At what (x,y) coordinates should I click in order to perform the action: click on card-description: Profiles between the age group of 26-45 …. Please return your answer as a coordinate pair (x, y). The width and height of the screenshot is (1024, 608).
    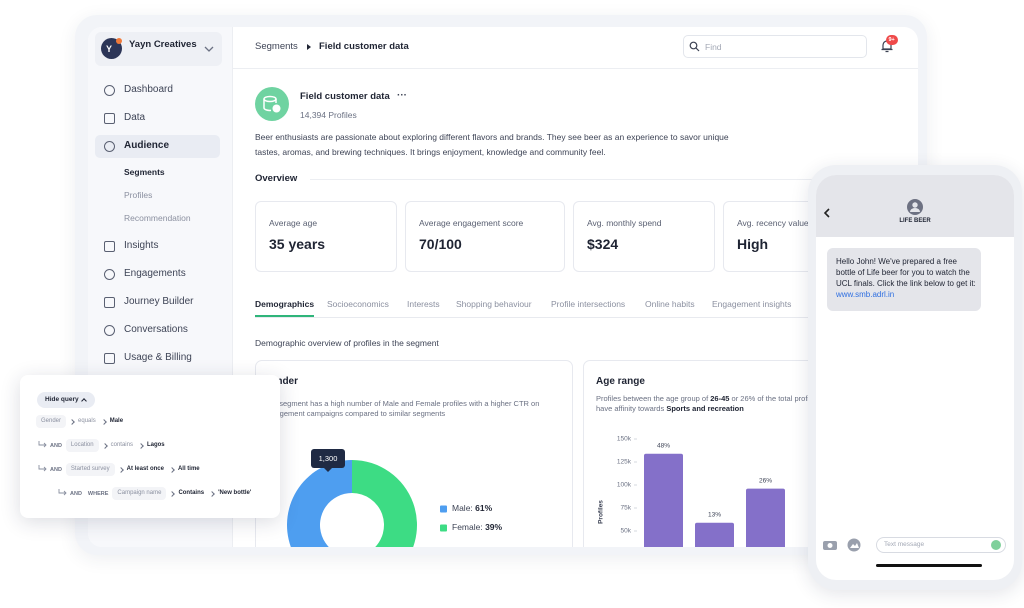
    Looking at the image, I should click on (710, 404).